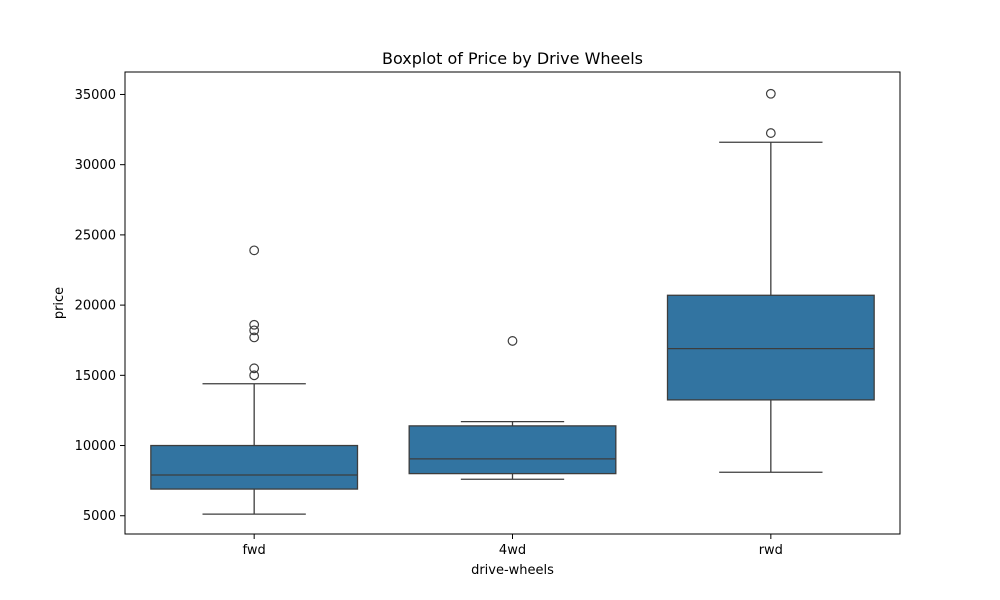 Image resolution: width=1000 pixels, height=600 pixels. I want to click on y-tick-label: 30000, so click(95, 165).